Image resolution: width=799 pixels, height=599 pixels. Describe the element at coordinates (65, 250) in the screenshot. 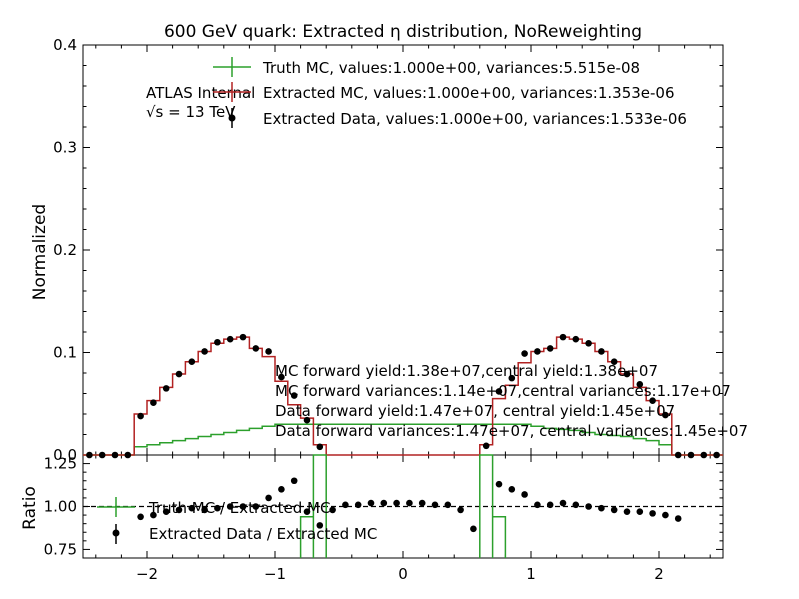

I see `y-tick-label-top: 0.2` at that location.